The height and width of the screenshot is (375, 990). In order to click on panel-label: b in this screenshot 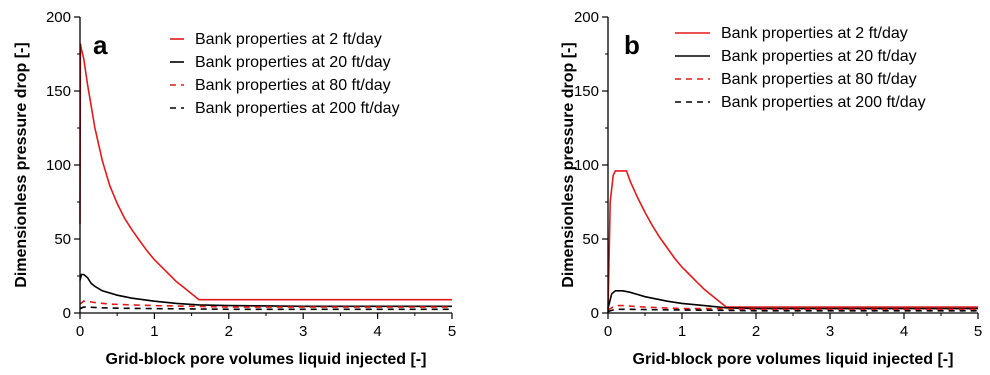, I will do `click(632, 45)`.